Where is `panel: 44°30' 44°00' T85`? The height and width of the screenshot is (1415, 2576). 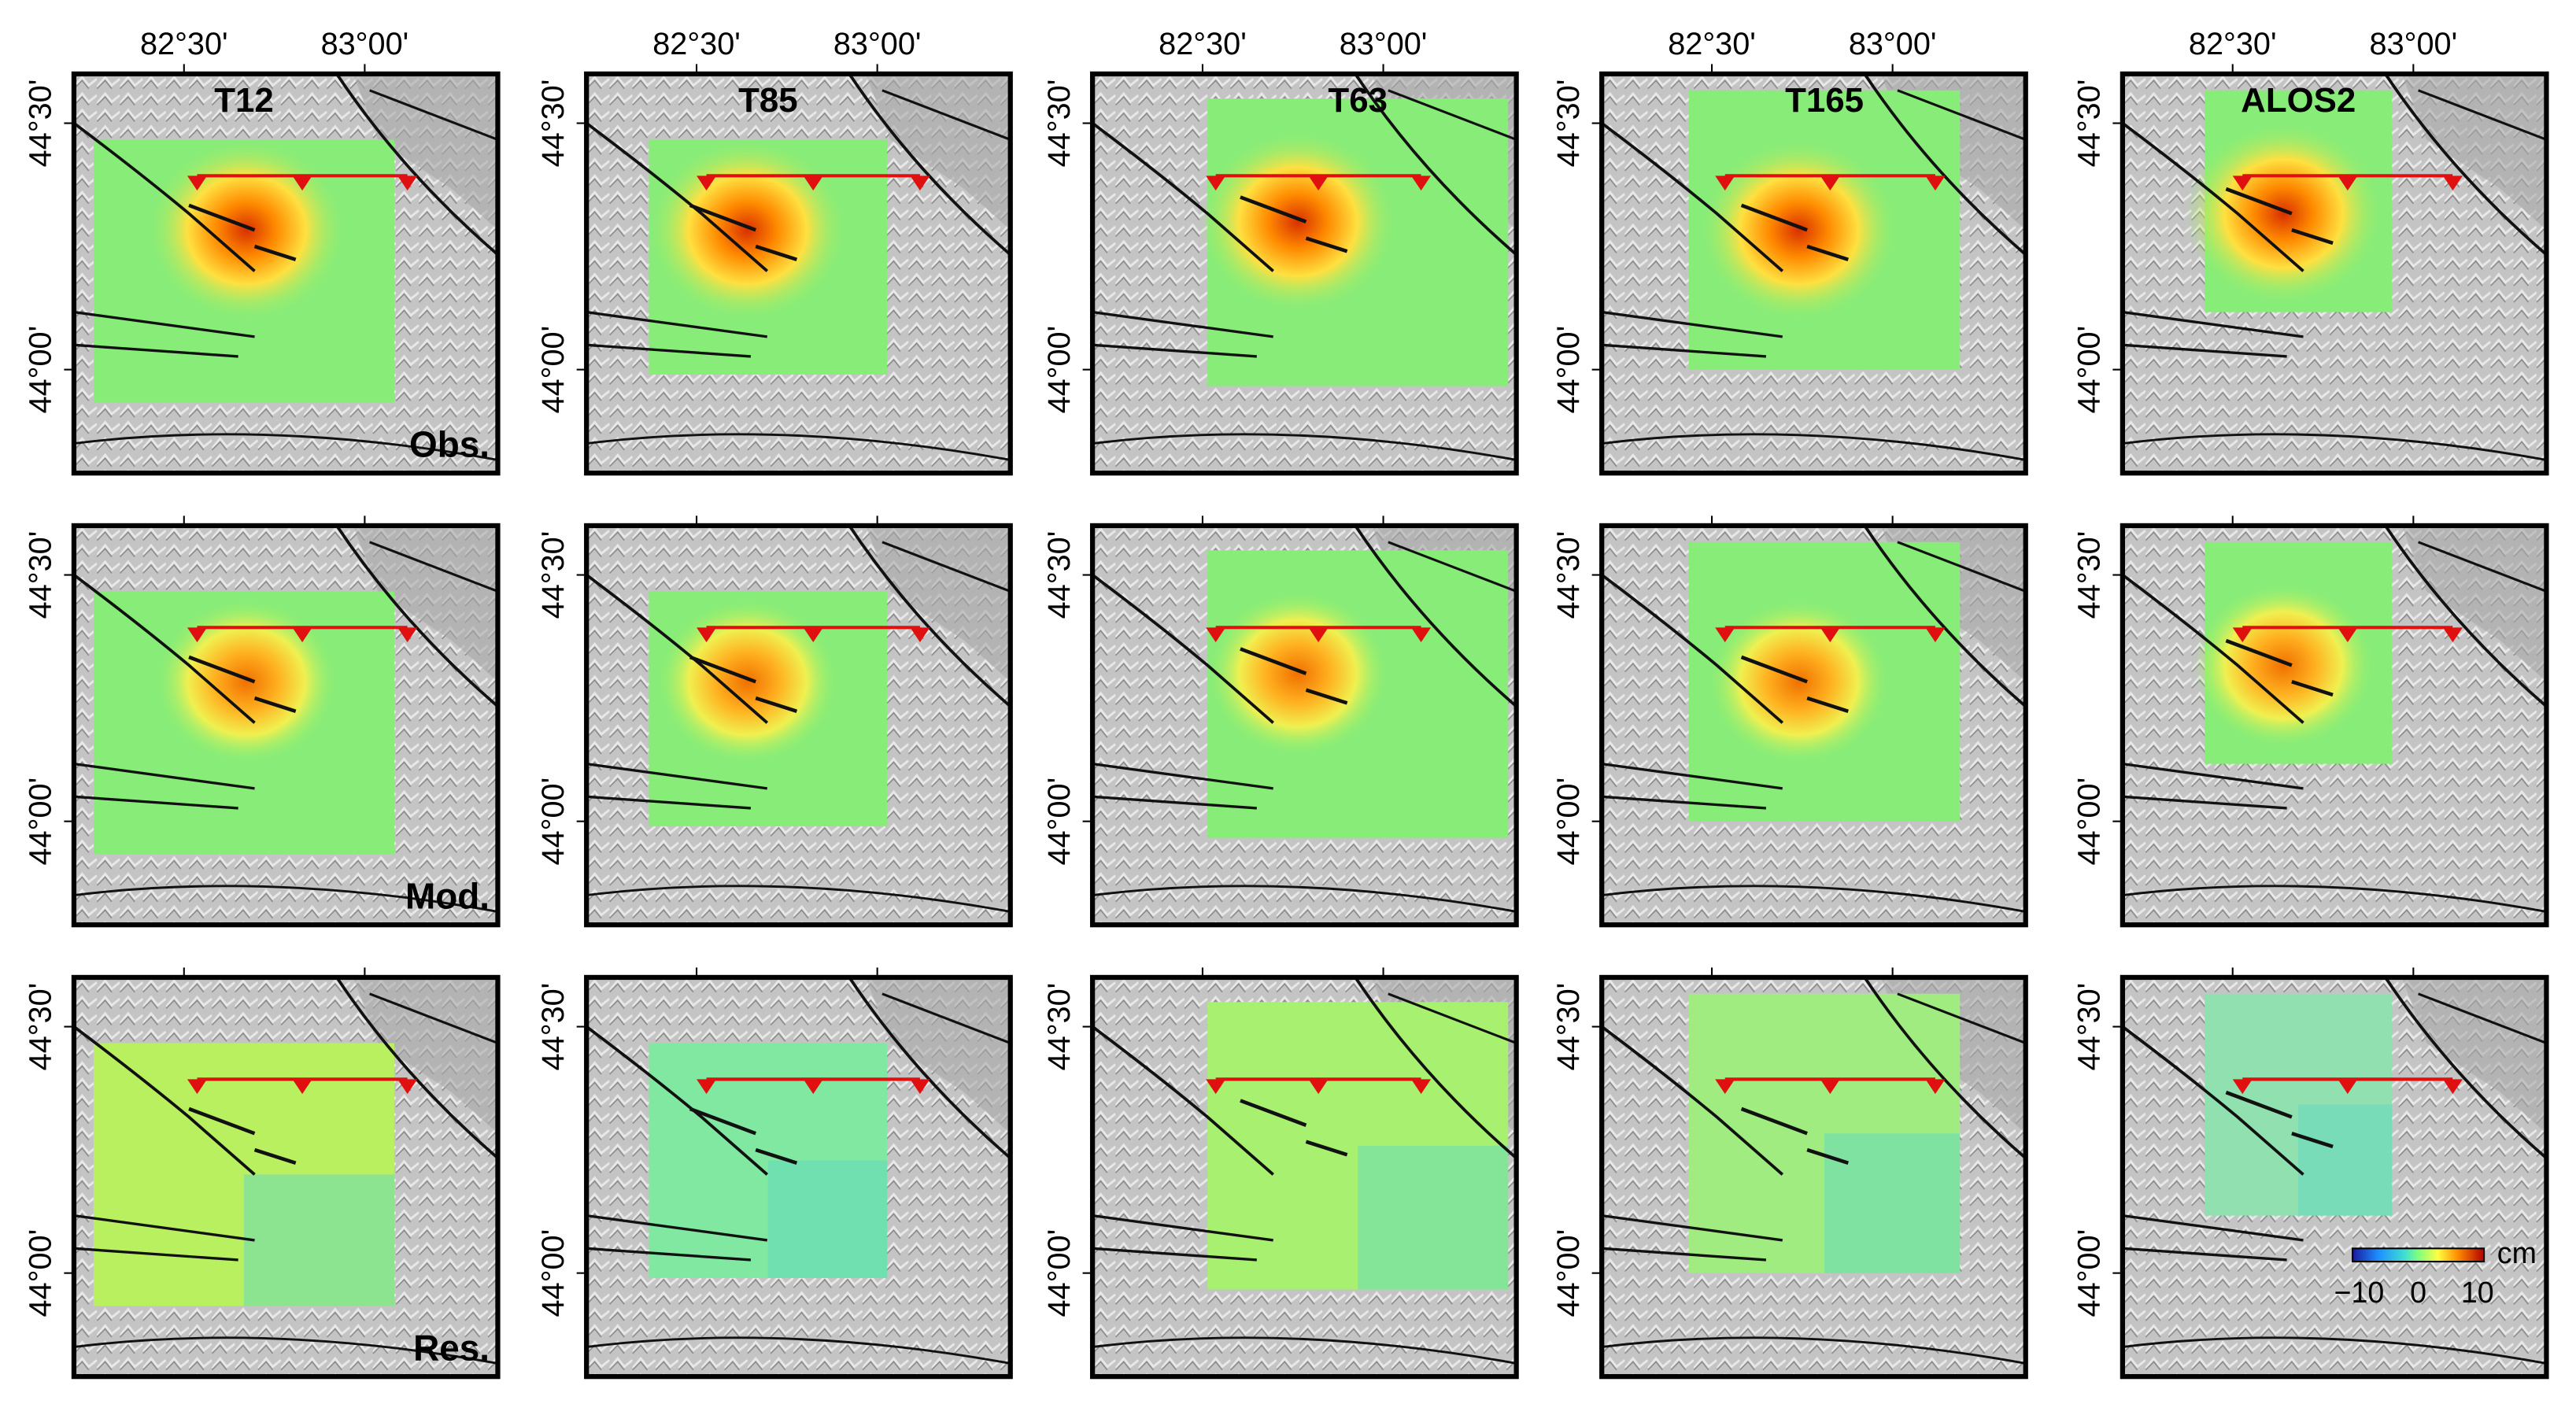 panel: 44°30' 44°00' T85 is located at coordinates (774, 270).